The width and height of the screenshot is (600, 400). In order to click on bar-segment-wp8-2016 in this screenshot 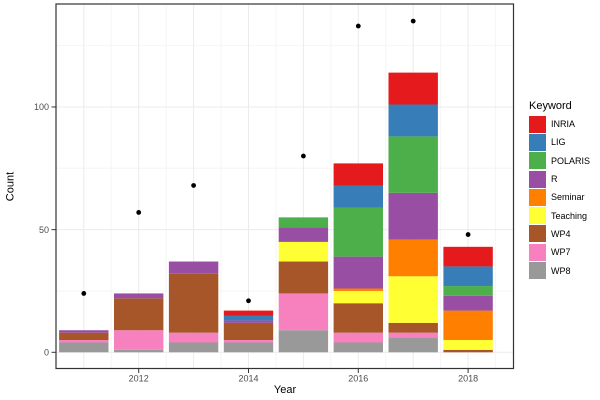, I will do `click(358, 347)`.